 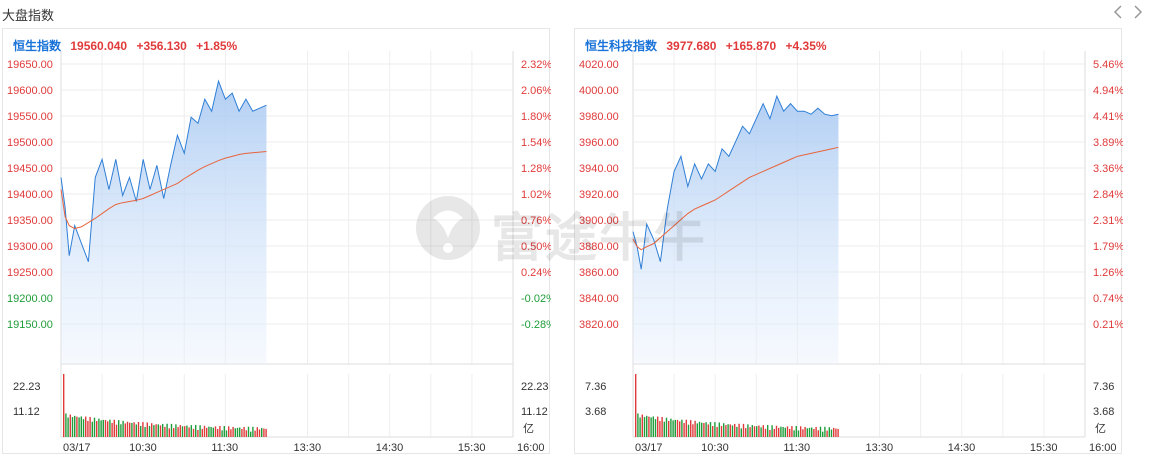 I want to click on index-change-pct: +4.35%, so click(x=806, y=46).